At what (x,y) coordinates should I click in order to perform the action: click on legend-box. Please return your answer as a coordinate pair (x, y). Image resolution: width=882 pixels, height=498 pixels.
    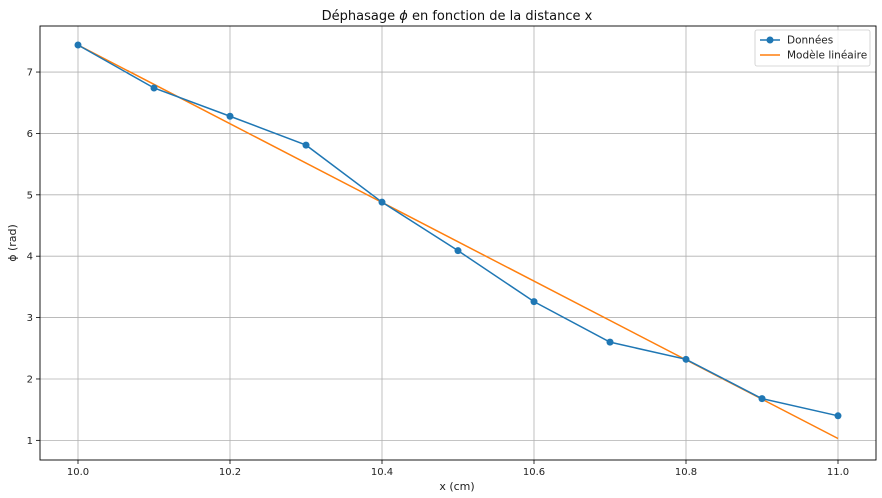
    Looking at the image, I should click on (812, 48).